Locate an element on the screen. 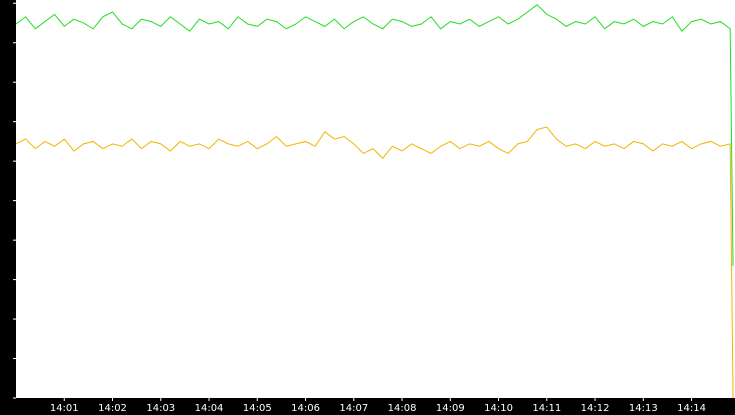  x-tick-label: 14:14 is located at coordinates (691, 408).